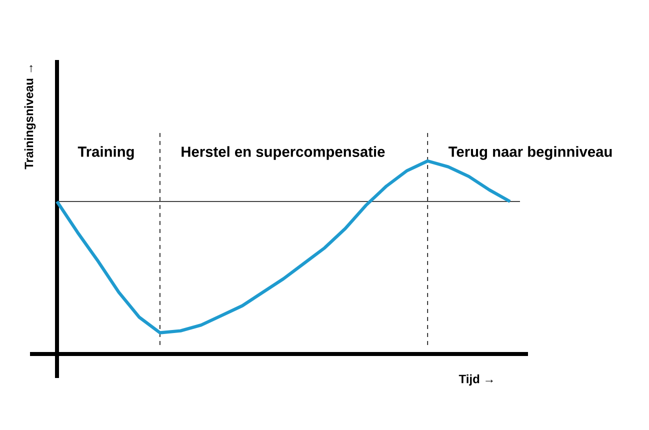 The image size is (649, 430). Describe the element at coordinates (530, 153) in the screenshot. I see `text: Terug naar beginniveau` at that location.